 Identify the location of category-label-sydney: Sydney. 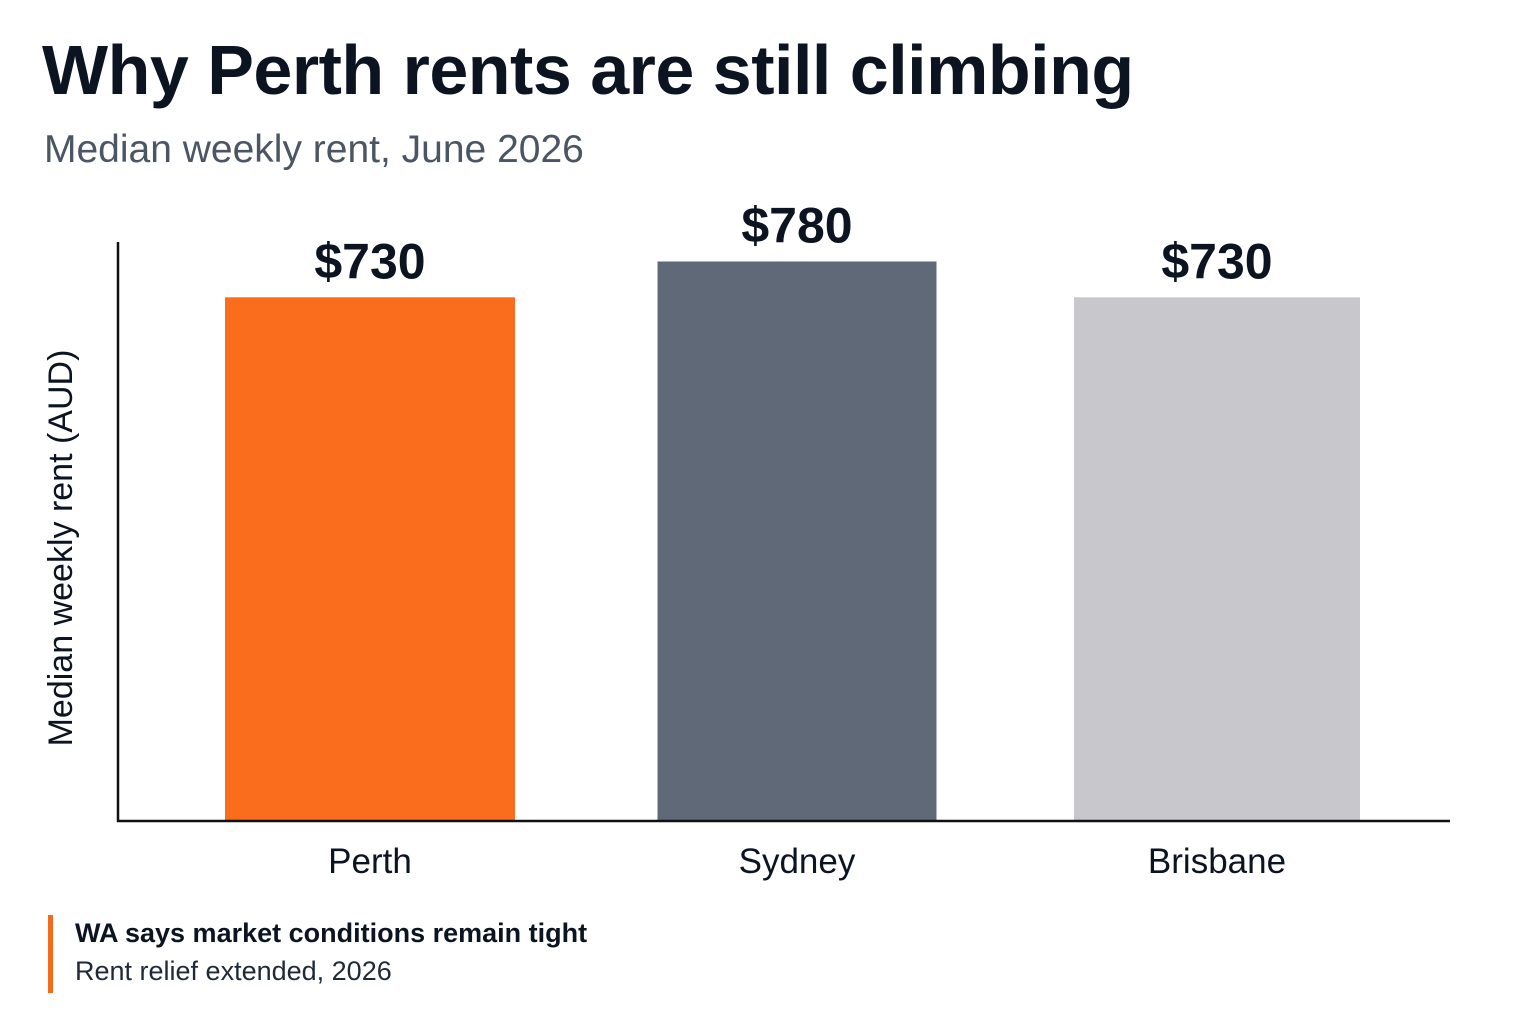
(797, 861).